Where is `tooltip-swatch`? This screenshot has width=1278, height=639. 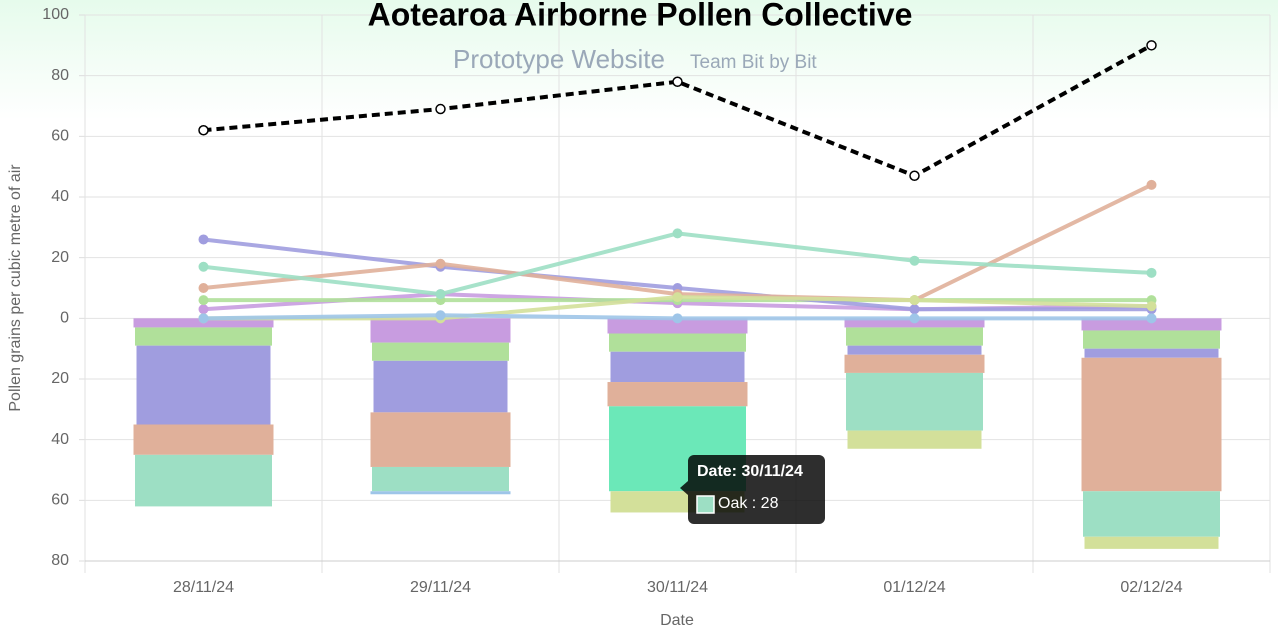
tooltip-swatch is located at coordinates (705, 504).